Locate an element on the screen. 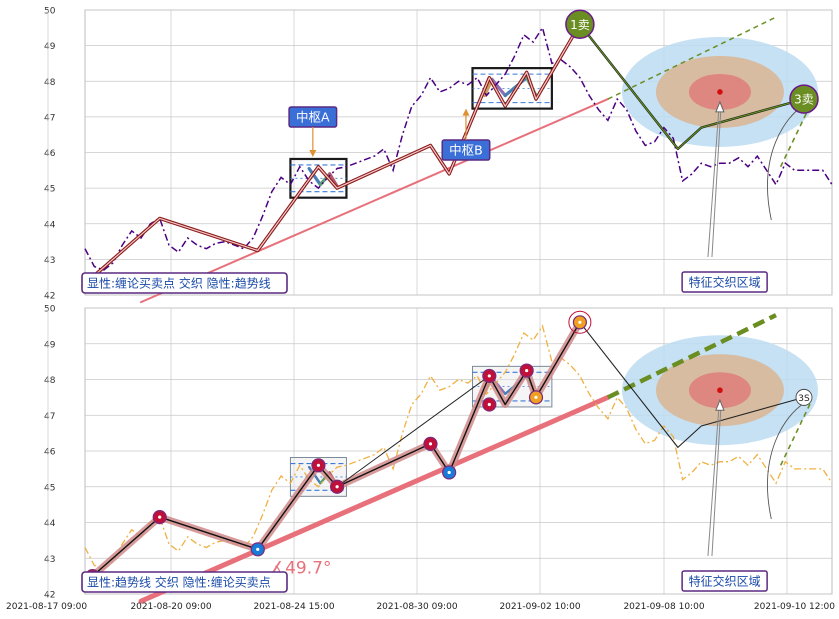  sell-signal-3s-circle is located at coordinates (804, 397).